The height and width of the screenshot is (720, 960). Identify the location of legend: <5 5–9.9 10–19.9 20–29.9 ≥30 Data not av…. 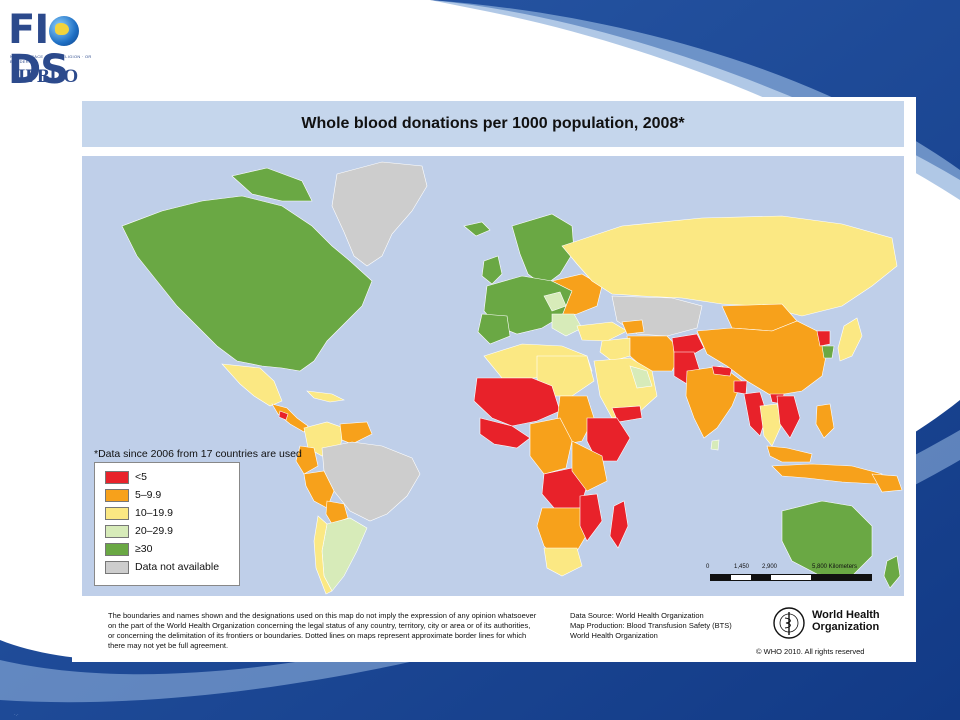
(167, 524).